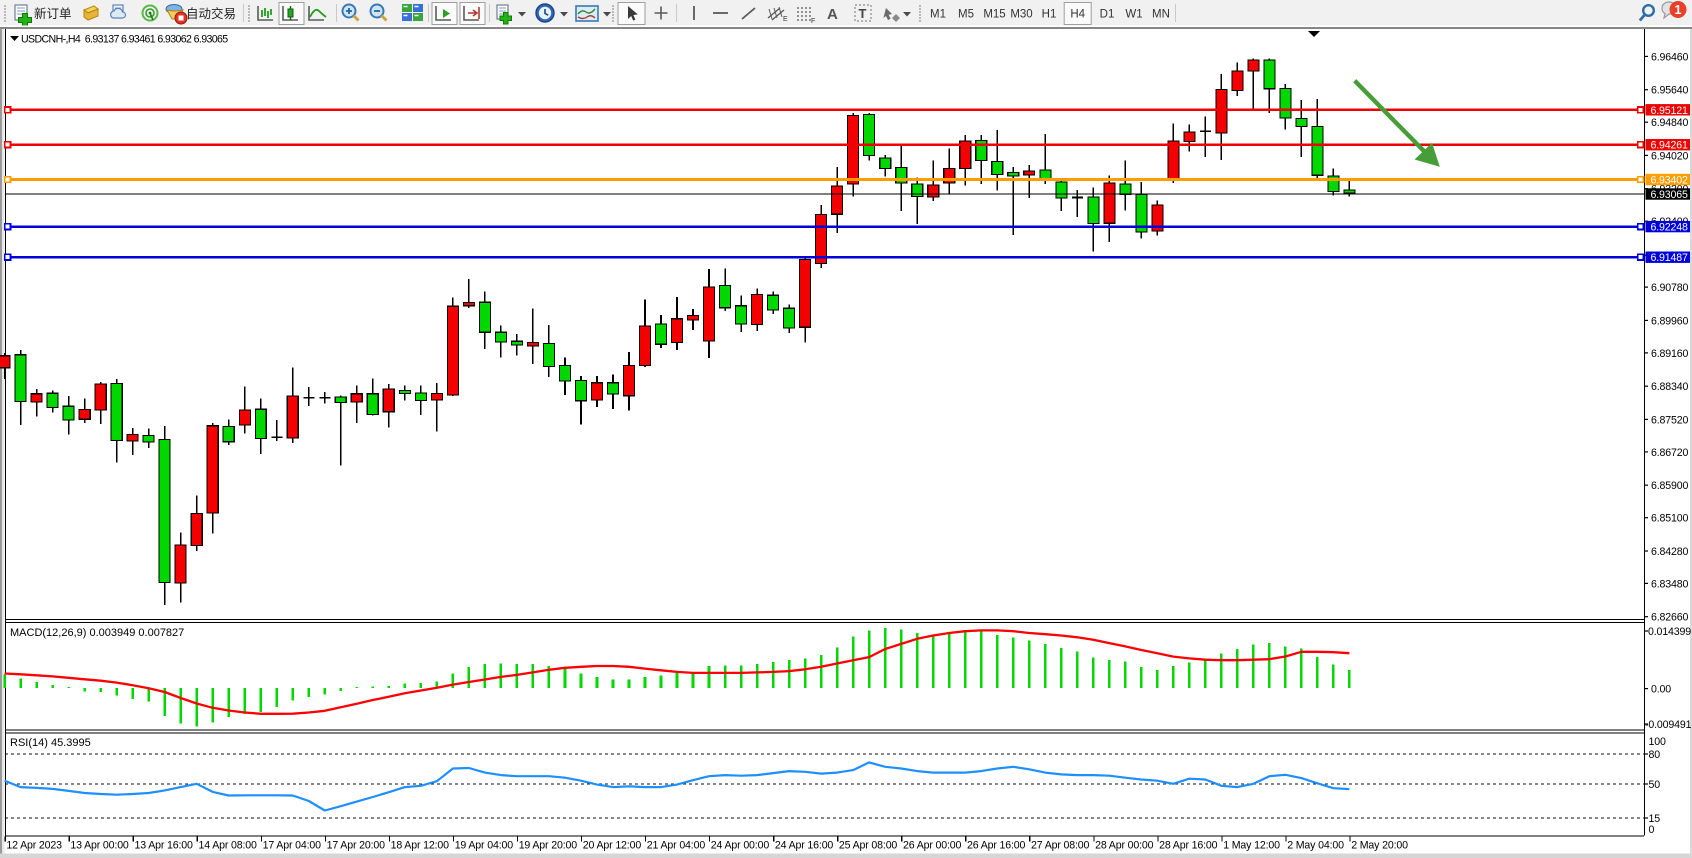 This screenshot has height=858, width=1692. Describe the element at coordinates (1670, 258) in the screenshot. I see `svg-text: 6.91487` at that location.